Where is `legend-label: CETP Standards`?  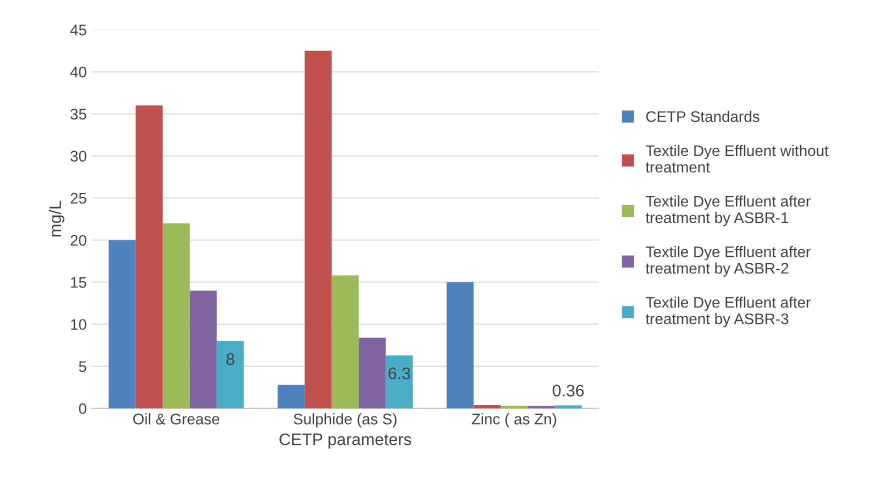
legend-label: CETP Standards is located at coordinates (703, 116).